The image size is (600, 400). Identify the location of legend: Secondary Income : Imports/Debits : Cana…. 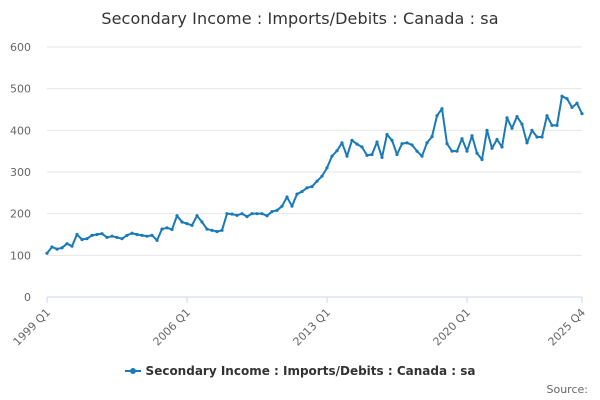
(300, 371).